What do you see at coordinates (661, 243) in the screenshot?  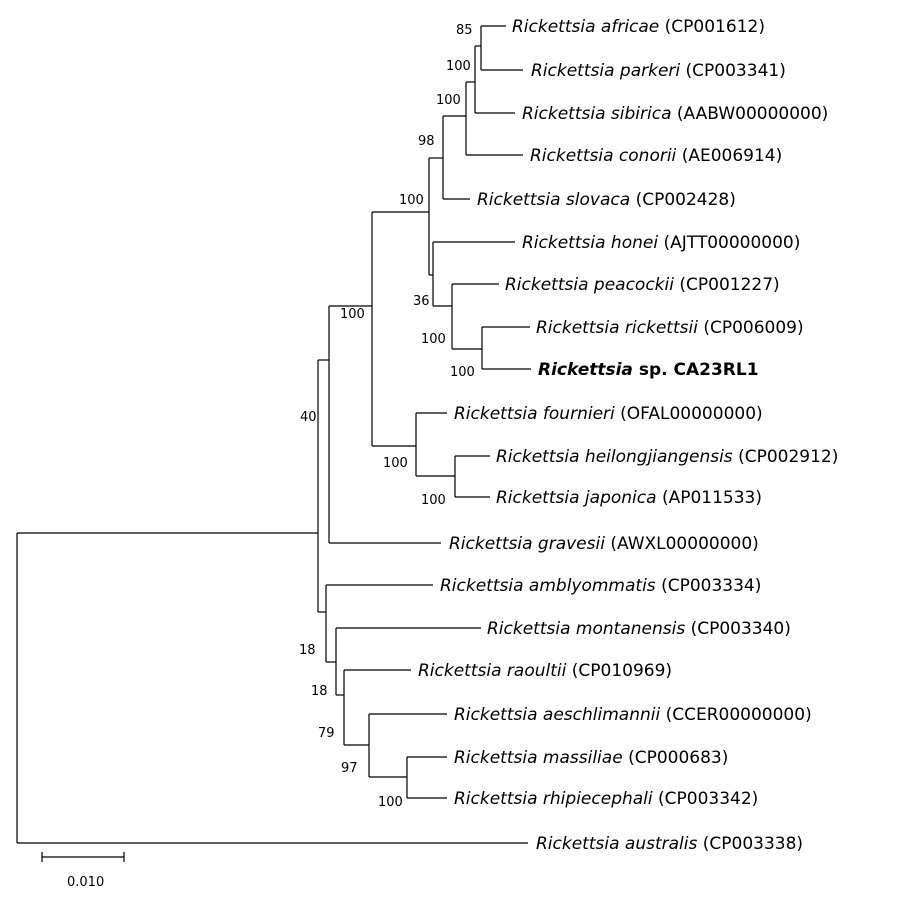 I see `taxon-label: Rickettsia honei (AJTT00000000)` at bounding box center [661, 243].